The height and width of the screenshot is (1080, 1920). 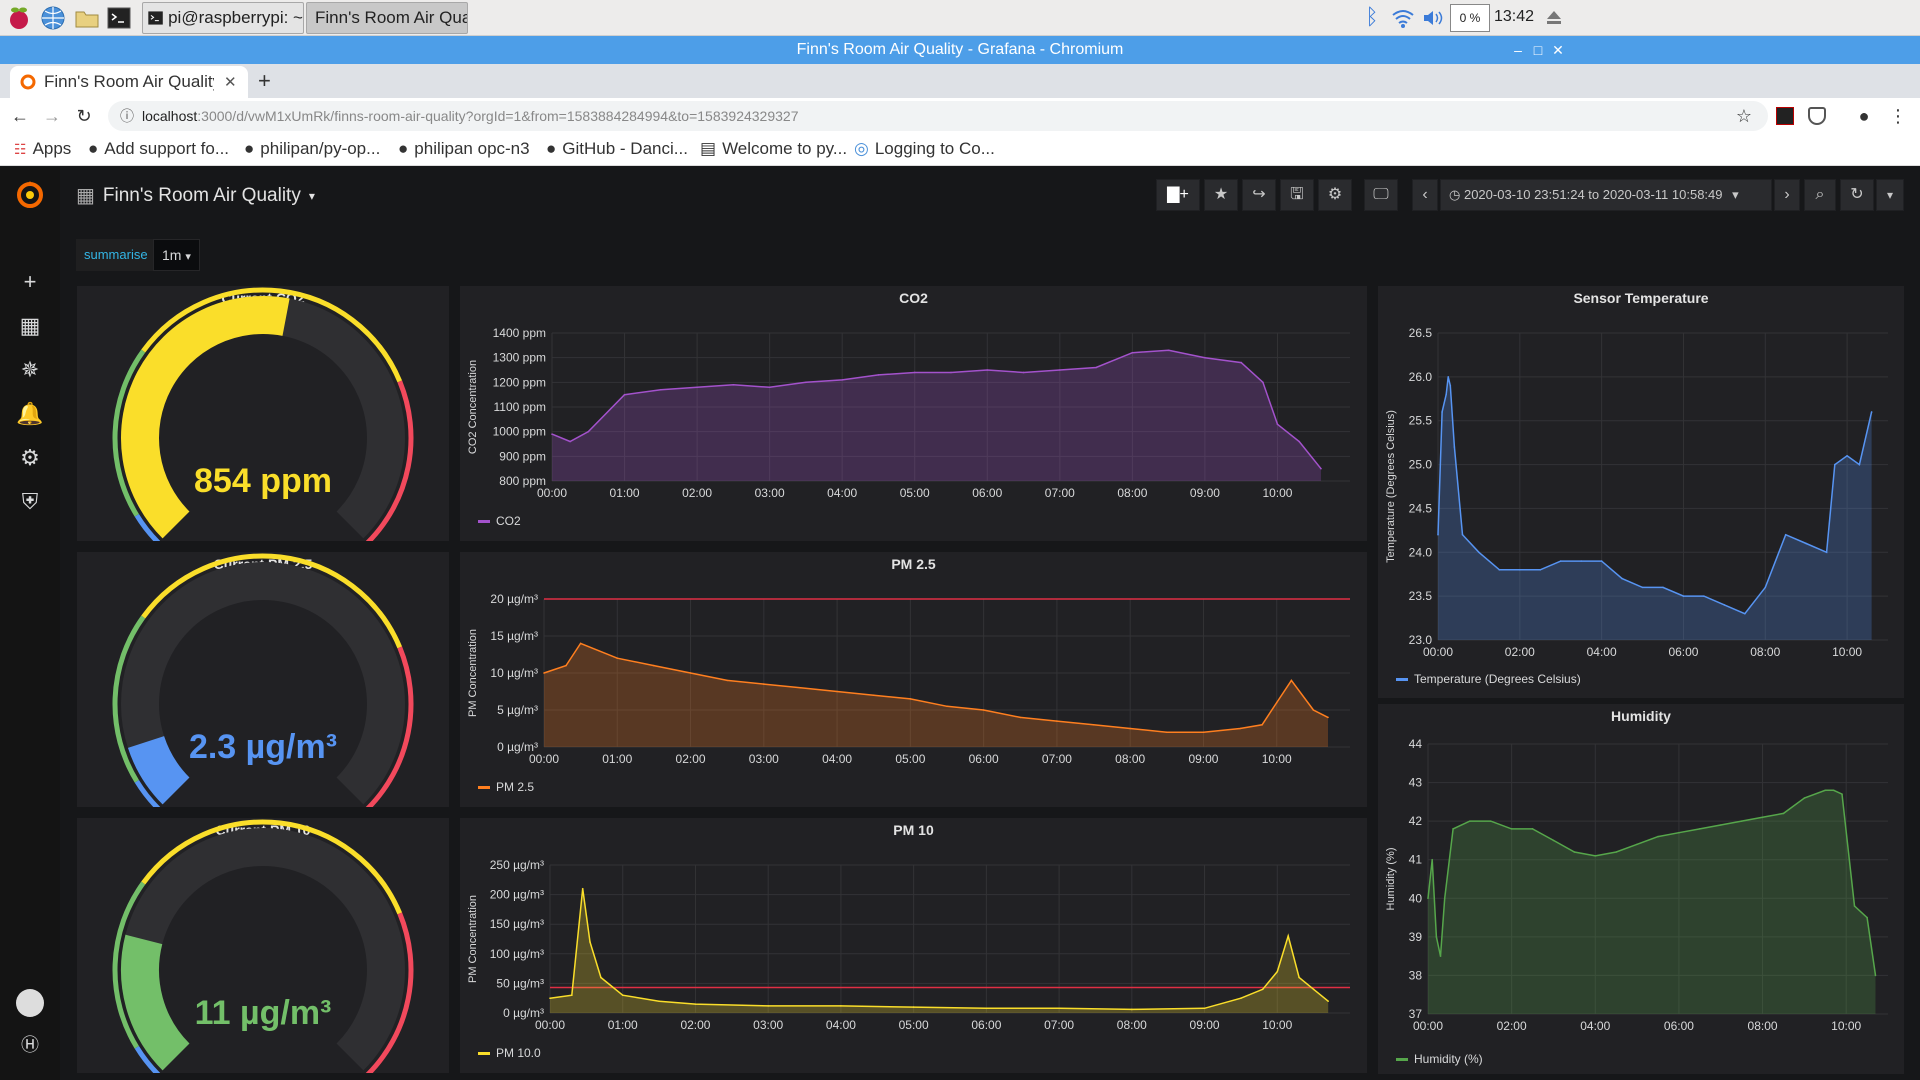 I want to click on menu-kebab-icon: ⋮, so click(x=1898, y=116).